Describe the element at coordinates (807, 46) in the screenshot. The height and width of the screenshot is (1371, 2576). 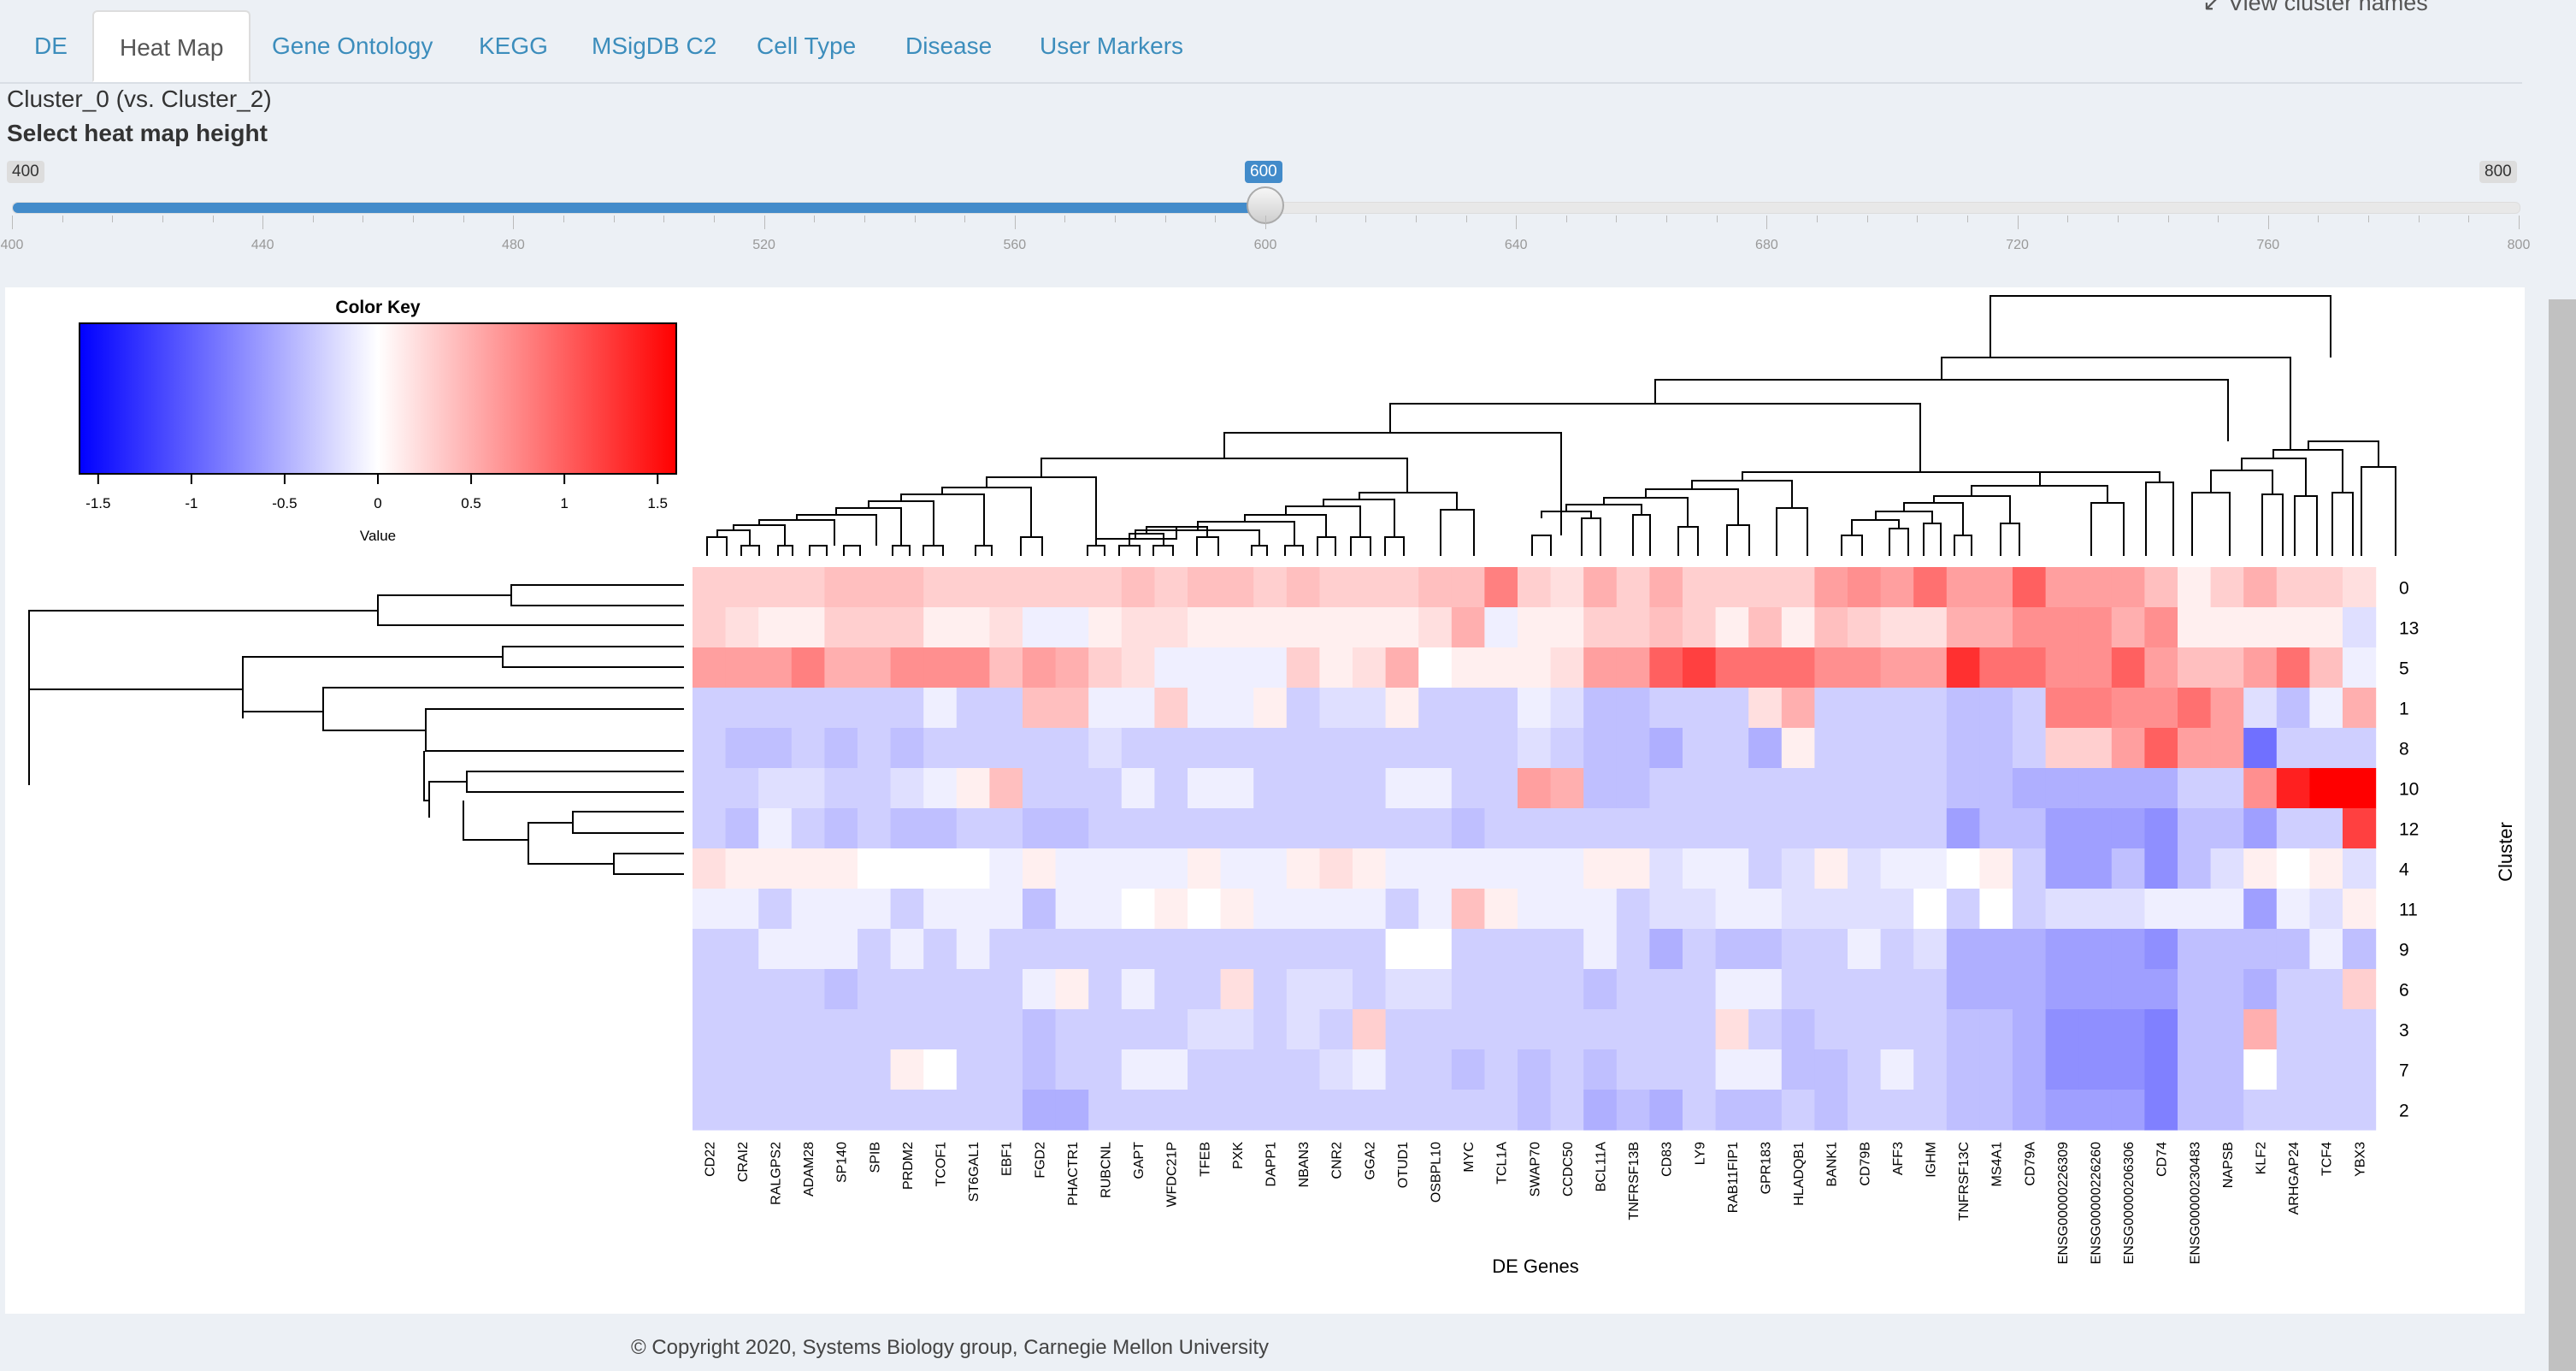
I see `tab-cell-type: Cell Type` at that location.